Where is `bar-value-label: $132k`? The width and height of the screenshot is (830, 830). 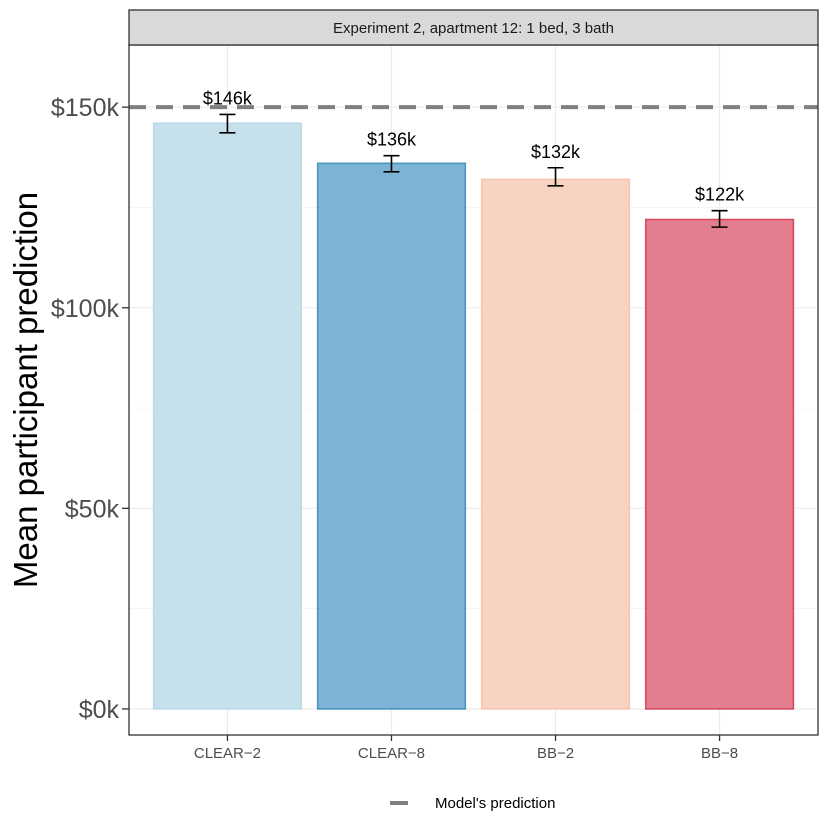 bar-value-label: $132k is located at coordinates (556, 152).